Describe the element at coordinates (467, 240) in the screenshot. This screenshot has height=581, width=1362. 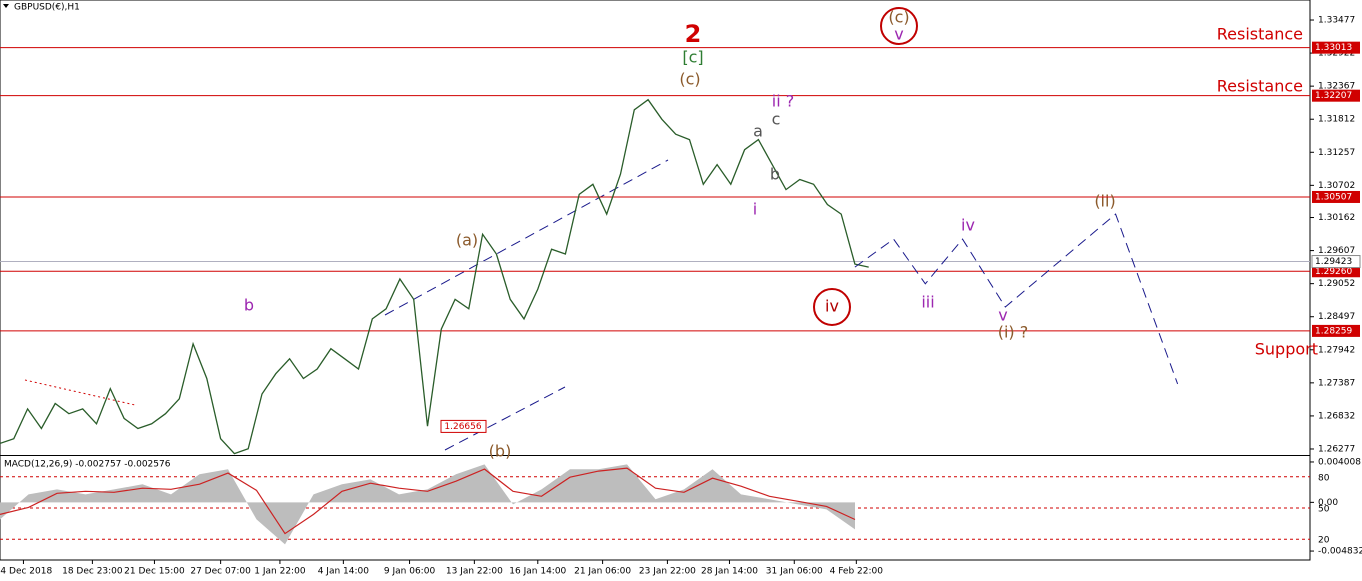
I see `annotation: (a)` at that location.